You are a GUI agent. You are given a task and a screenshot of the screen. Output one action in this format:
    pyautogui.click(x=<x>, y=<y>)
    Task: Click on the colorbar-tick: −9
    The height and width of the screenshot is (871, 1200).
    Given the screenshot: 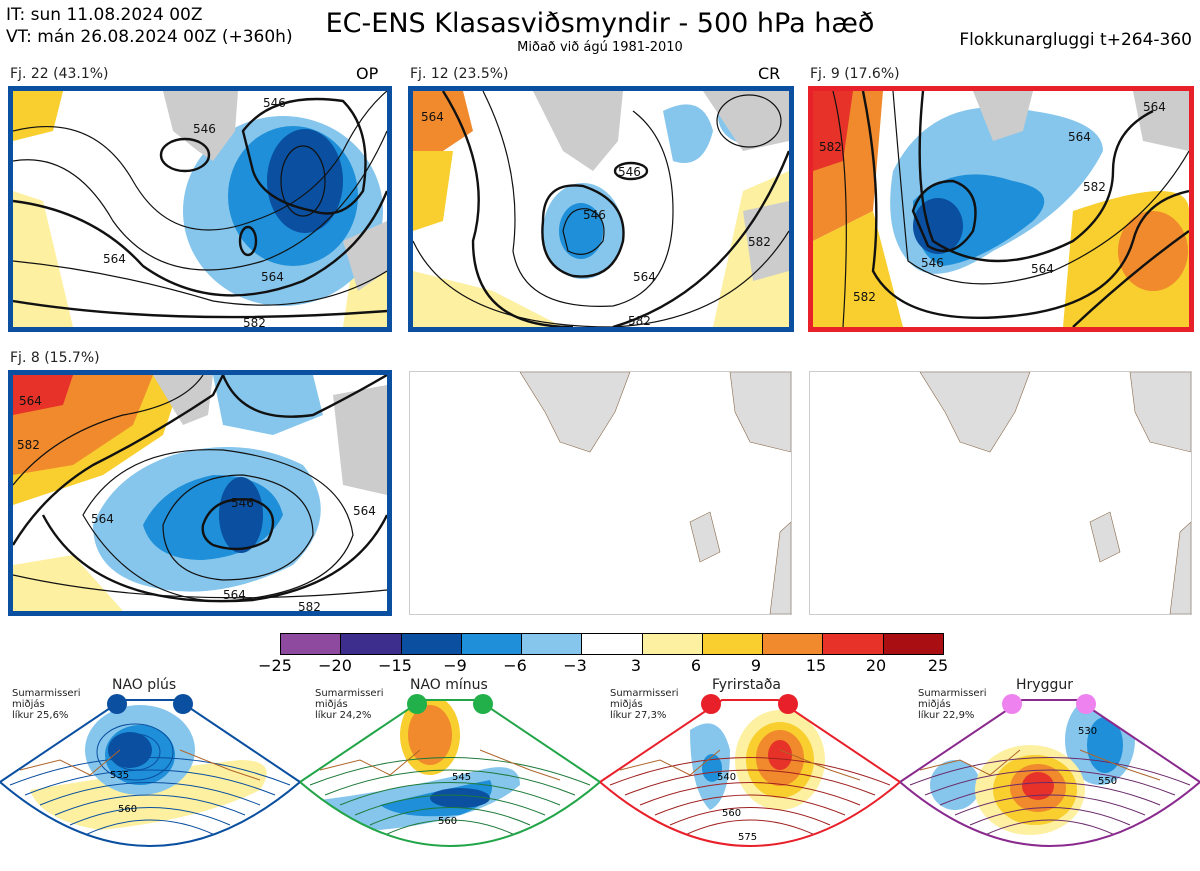 What is the action you would take?
    pyautogui.click(x=455, y=665)
    